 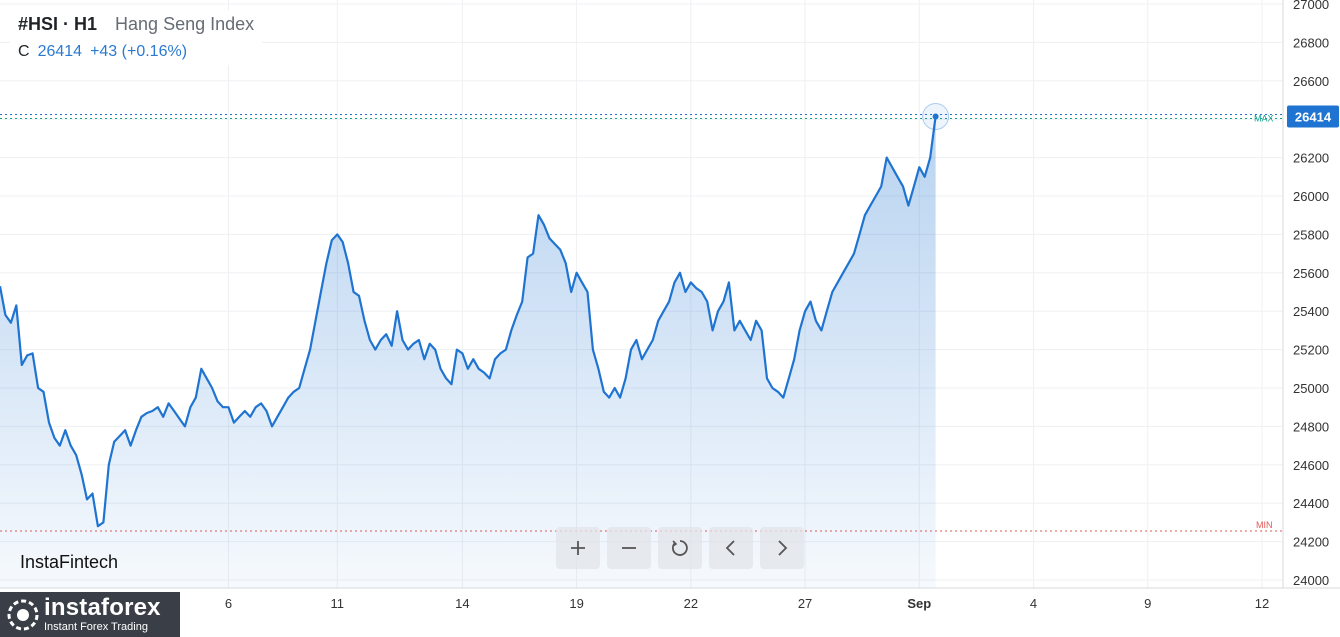 I want to click on chart-toolbar, so click(x=680, y=548).